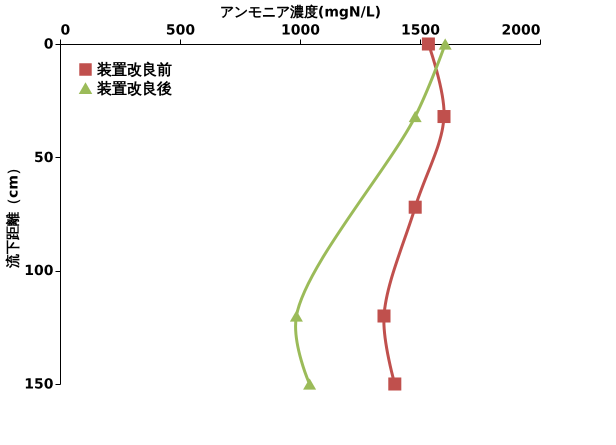 Image resolution: width=616 pixels, height=445 pixels. Describe the element at coordinates (134, 69) in the screenshot. I see `legend-label: 装置改良前` at that location.